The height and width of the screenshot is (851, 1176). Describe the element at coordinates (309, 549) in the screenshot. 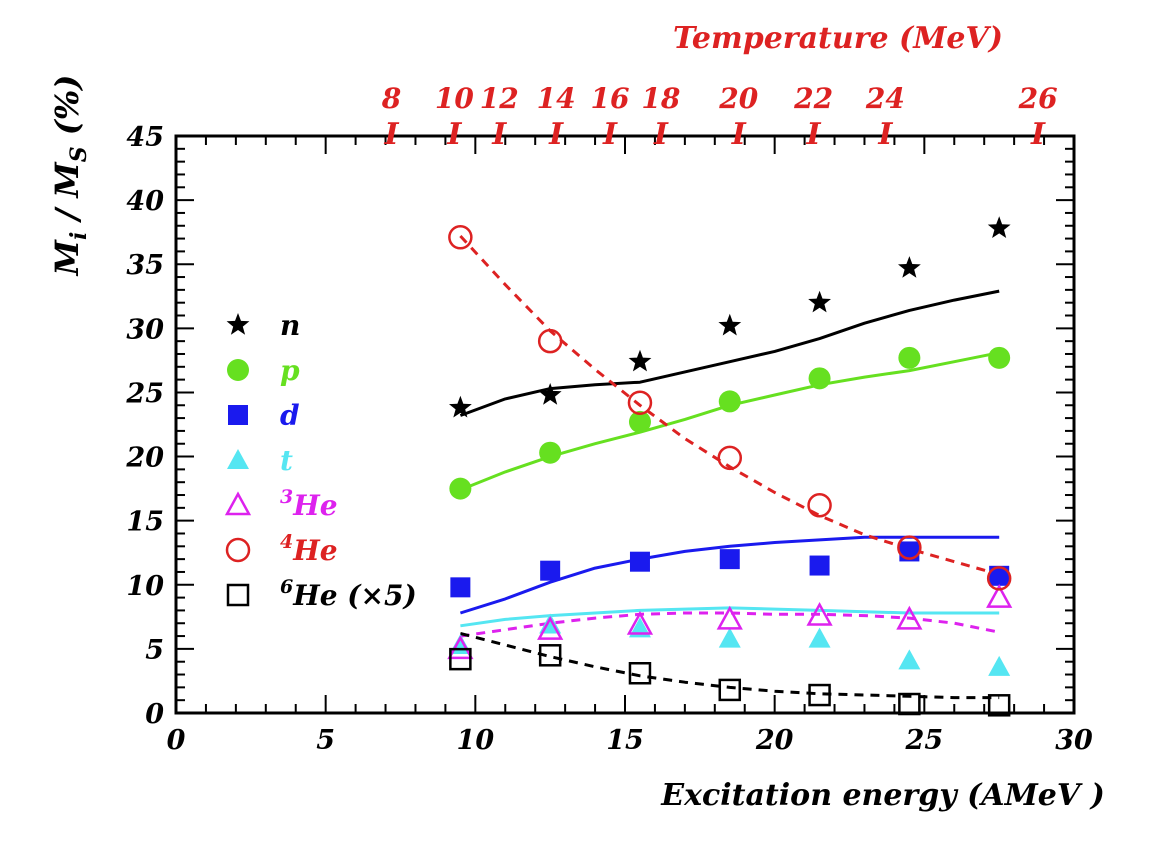

I see `legend-label-4he: 4He` at that location.